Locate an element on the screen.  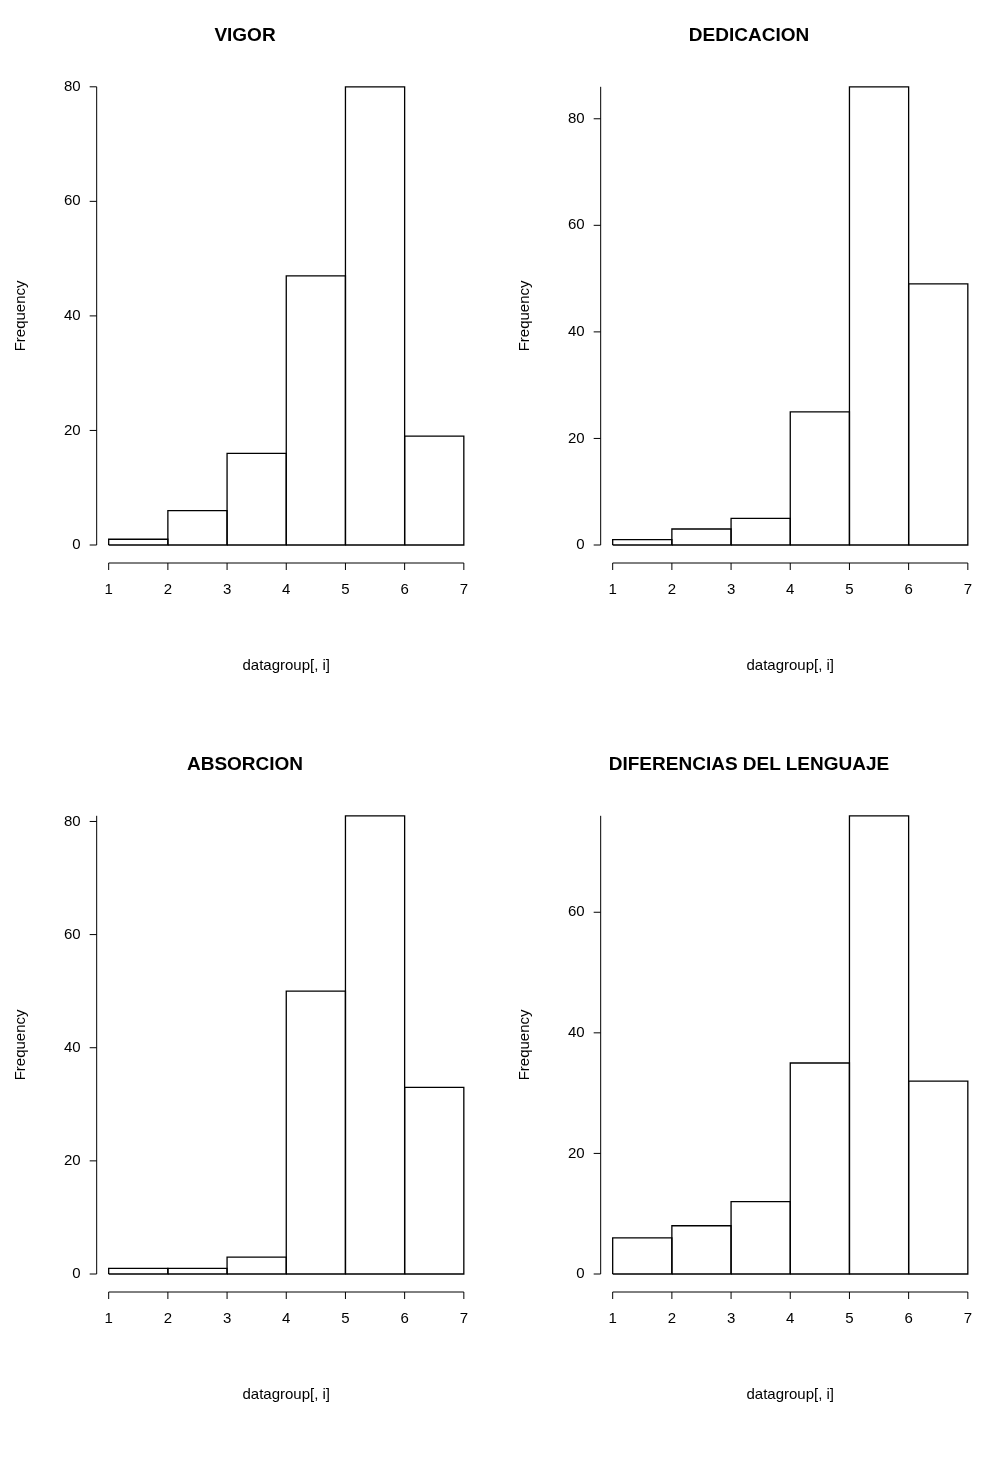
chart-title: DIFERENCIAS DEL LENGUAJE is located at coordinates (749, 763).